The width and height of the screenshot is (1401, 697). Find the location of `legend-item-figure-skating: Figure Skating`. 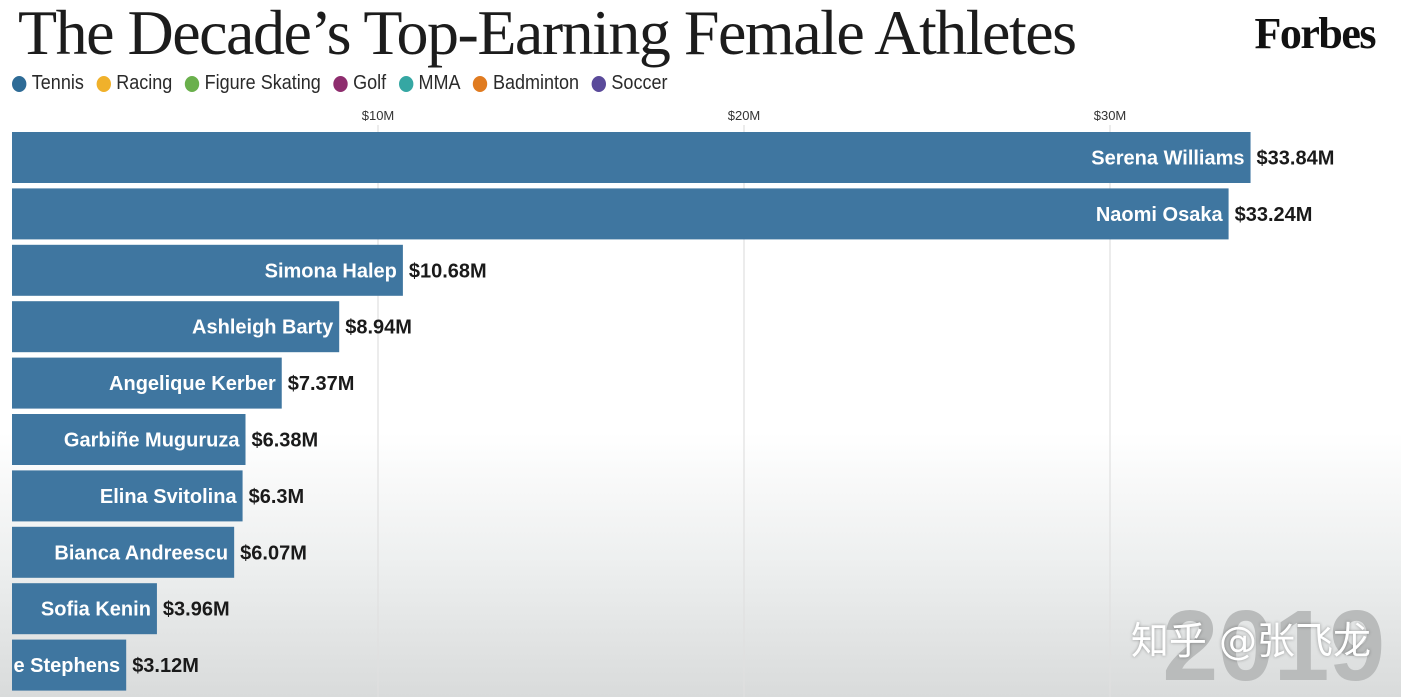

legend-item-figure-skating: Figure Skating is located at coordinates (252, 83).